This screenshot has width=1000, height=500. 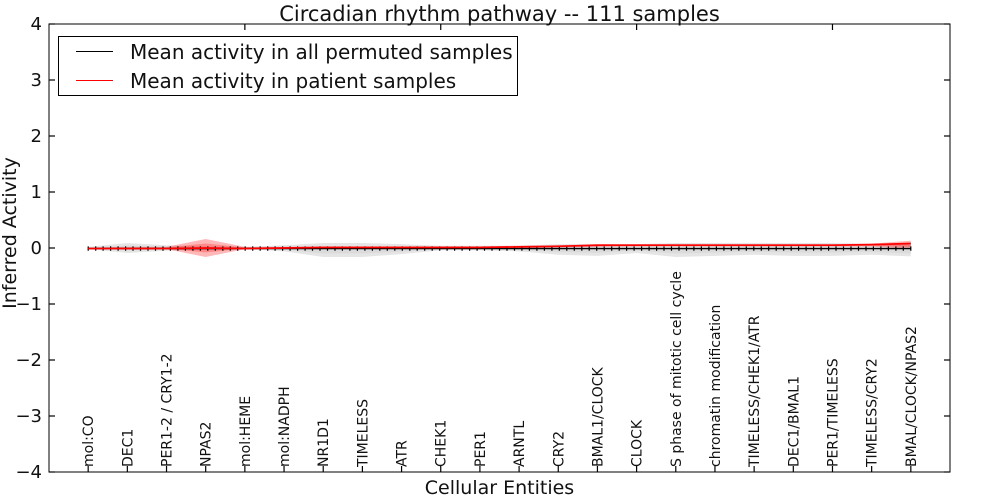 What do you see at coordinates (520, 444) in the screenshot?
I see `x-tick-label: ARNTL` at bounding box center [520, 444].